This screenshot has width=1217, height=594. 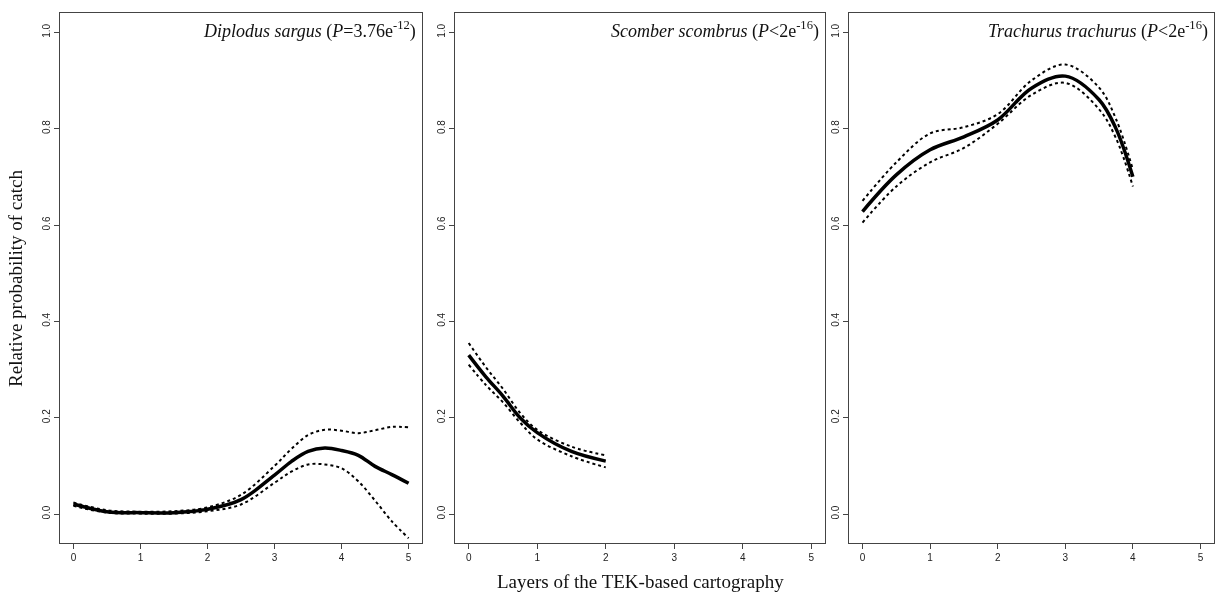 What do you see at coordinates (309, 30) in the screenshot?
I see `chart-title: Diplodus sargus (P=3.76e$^{-12}$)` at bounding box center [309, 30].